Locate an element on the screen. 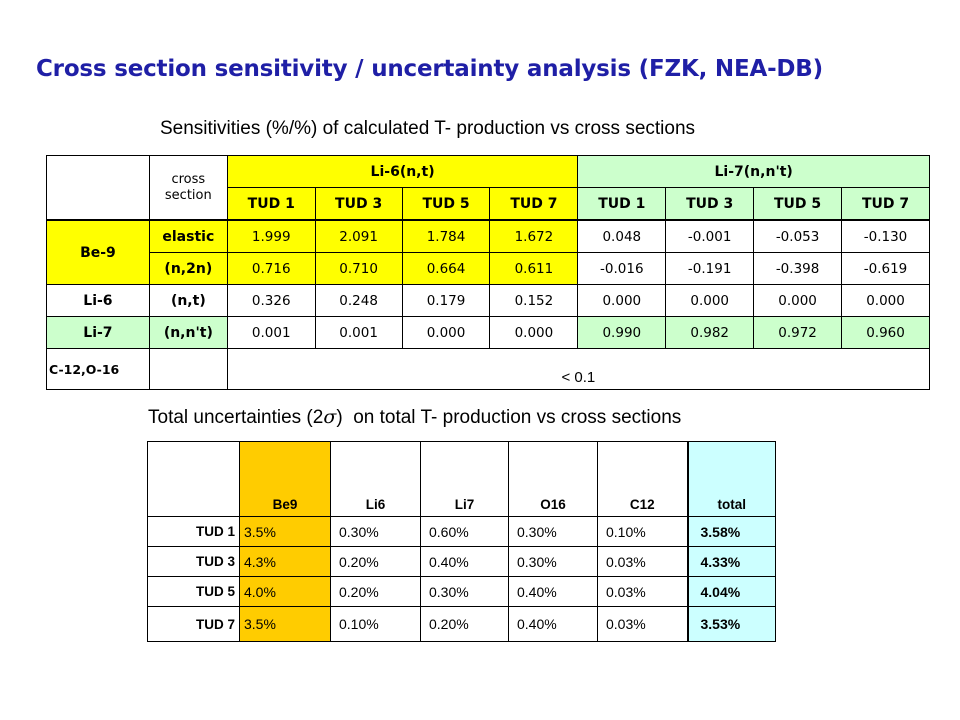  group-header-li6: Li-6(n,t) is located at coordinates (402, 171).